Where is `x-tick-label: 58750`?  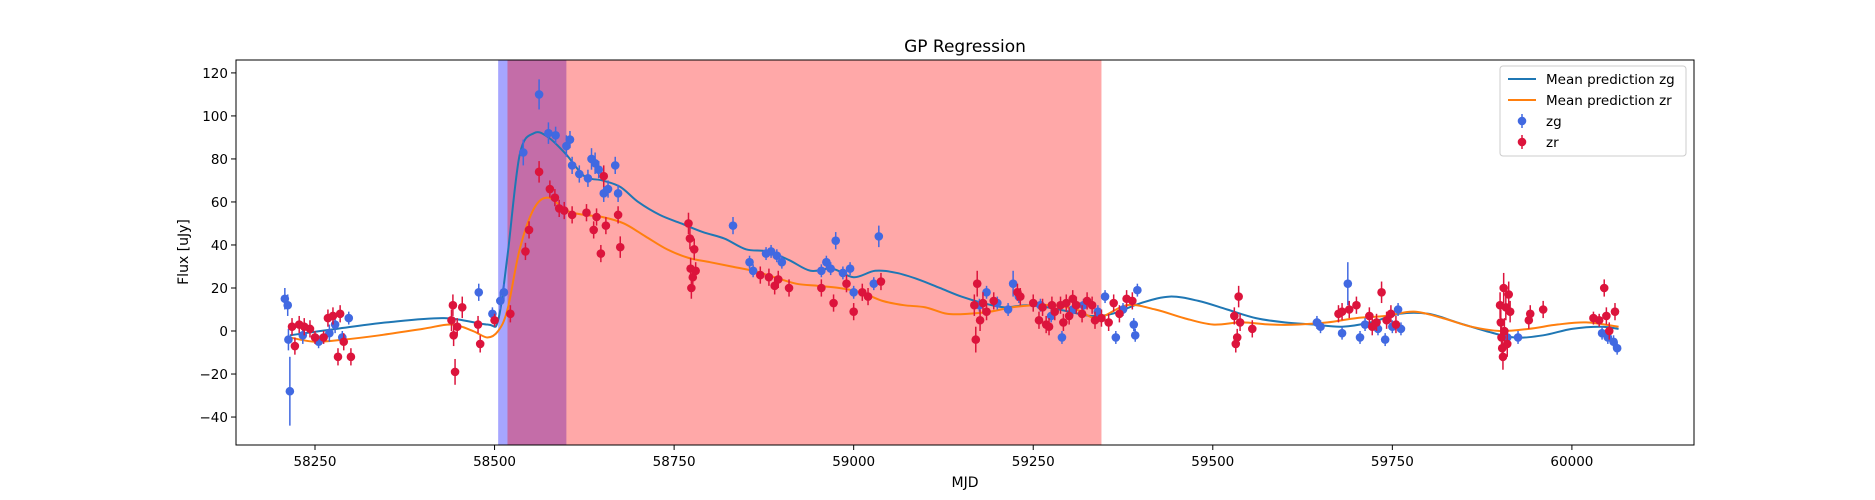 x-tick-label: 58750 is located at coordinates (674, 462).